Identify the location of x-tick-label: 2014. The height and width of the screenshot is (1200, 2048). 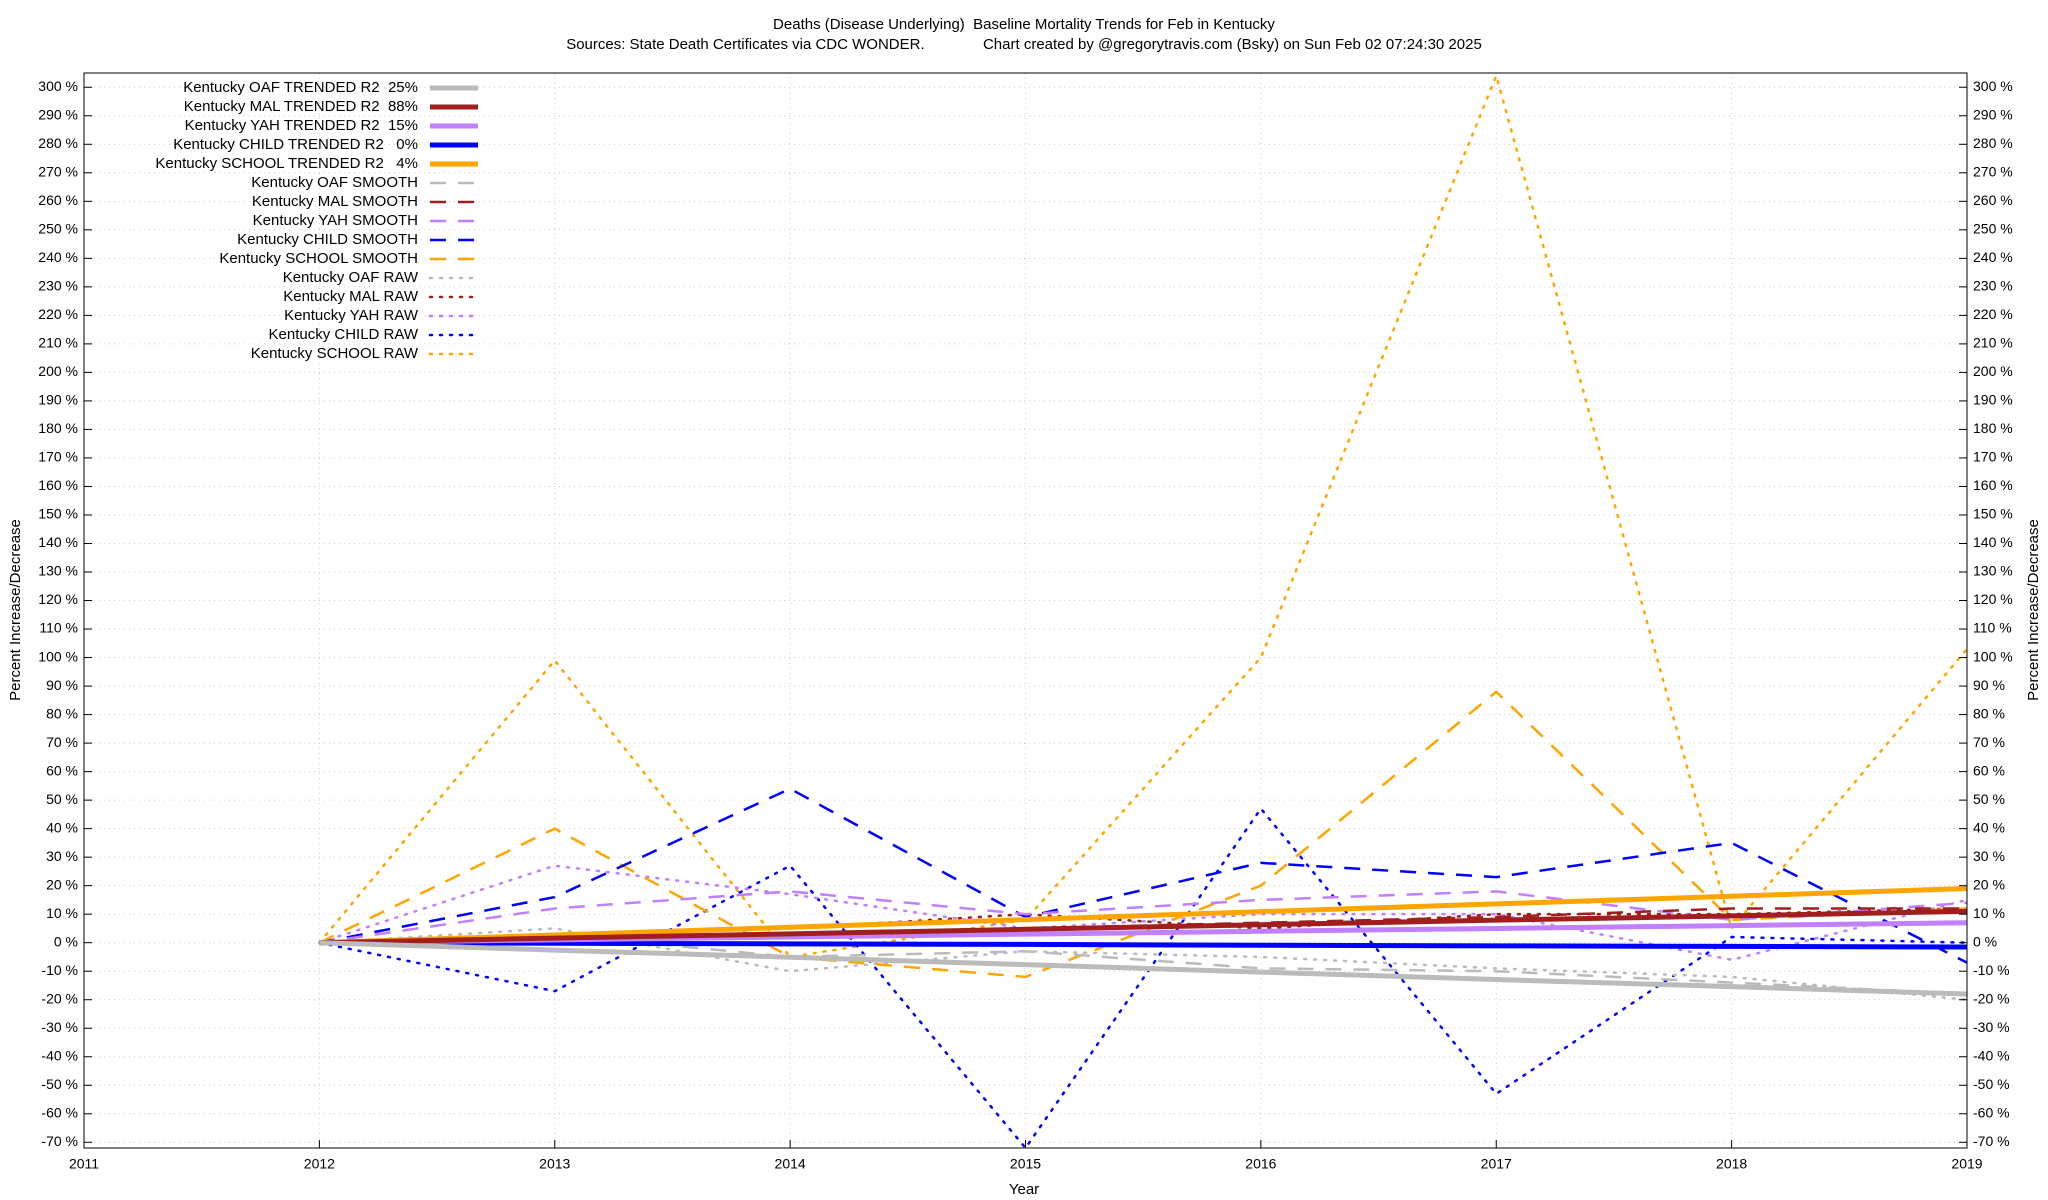
(790, 1164).